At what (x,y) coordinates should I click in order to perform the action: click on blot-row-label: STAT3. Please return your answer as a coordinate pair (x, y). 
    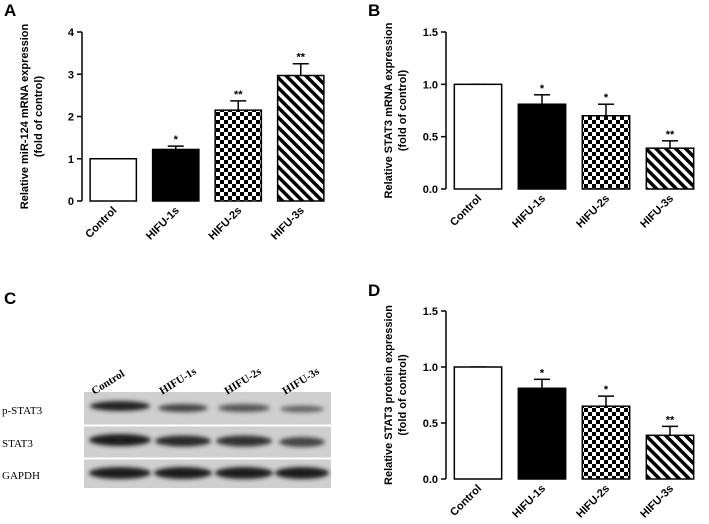
    Looking at the image, I should click on (17, 444).